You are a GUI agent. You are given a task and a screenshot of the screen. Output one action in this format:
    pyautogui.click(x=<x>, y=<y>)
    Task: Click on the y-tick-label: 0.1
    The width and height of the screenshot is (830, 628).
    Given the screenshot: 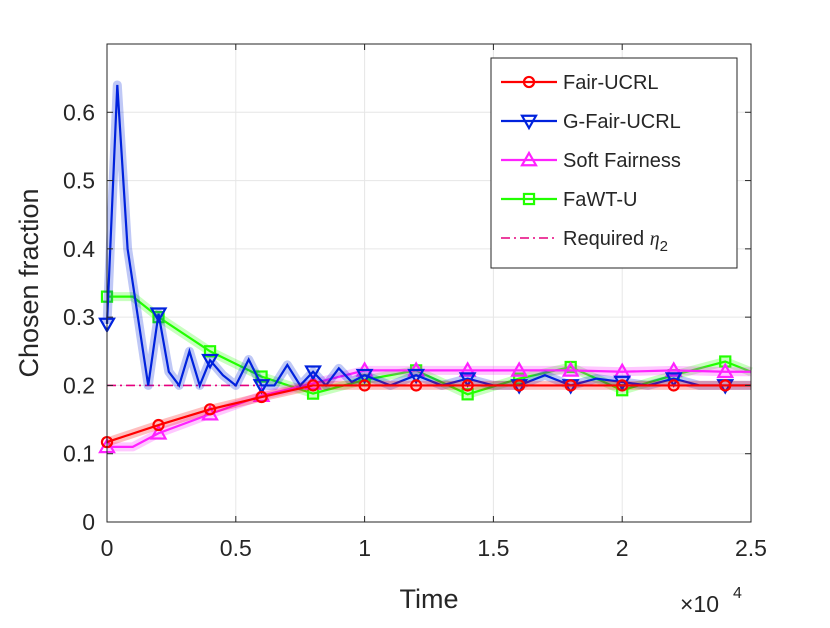 What is the action you would take?
    pyautogui.click(x=79, y=454)
    